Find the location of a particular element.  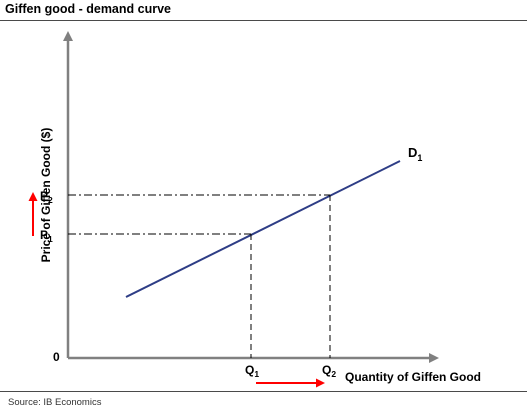

origin-label: 0 is located at coordinates (56, 357).